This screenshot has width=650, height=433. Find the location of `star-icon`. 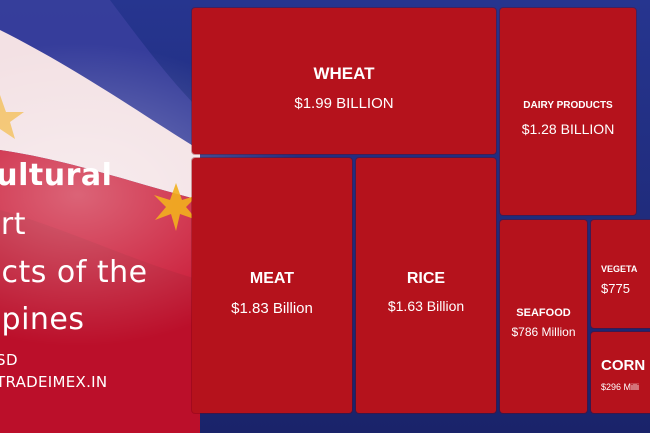

star-icon is located at coordinates (12, 117).